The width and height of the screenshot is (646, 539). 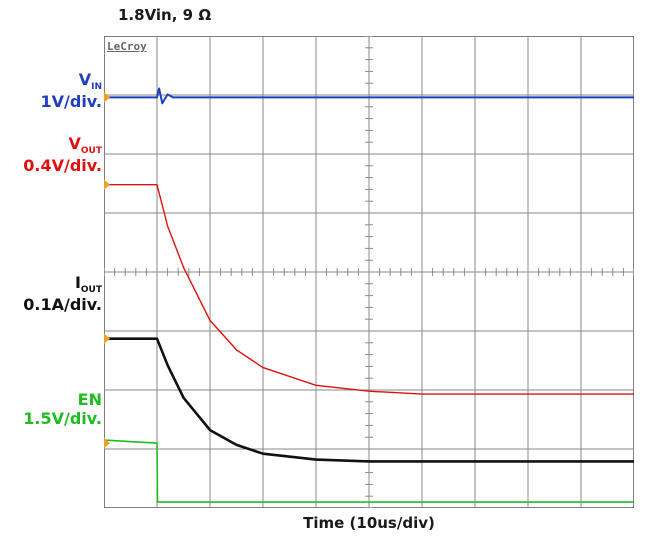 What do you see at coordinates (369, 523) in the screenshot?
I see `x-axis-label: Time (10us/div)` at bounding box center [369, 523].